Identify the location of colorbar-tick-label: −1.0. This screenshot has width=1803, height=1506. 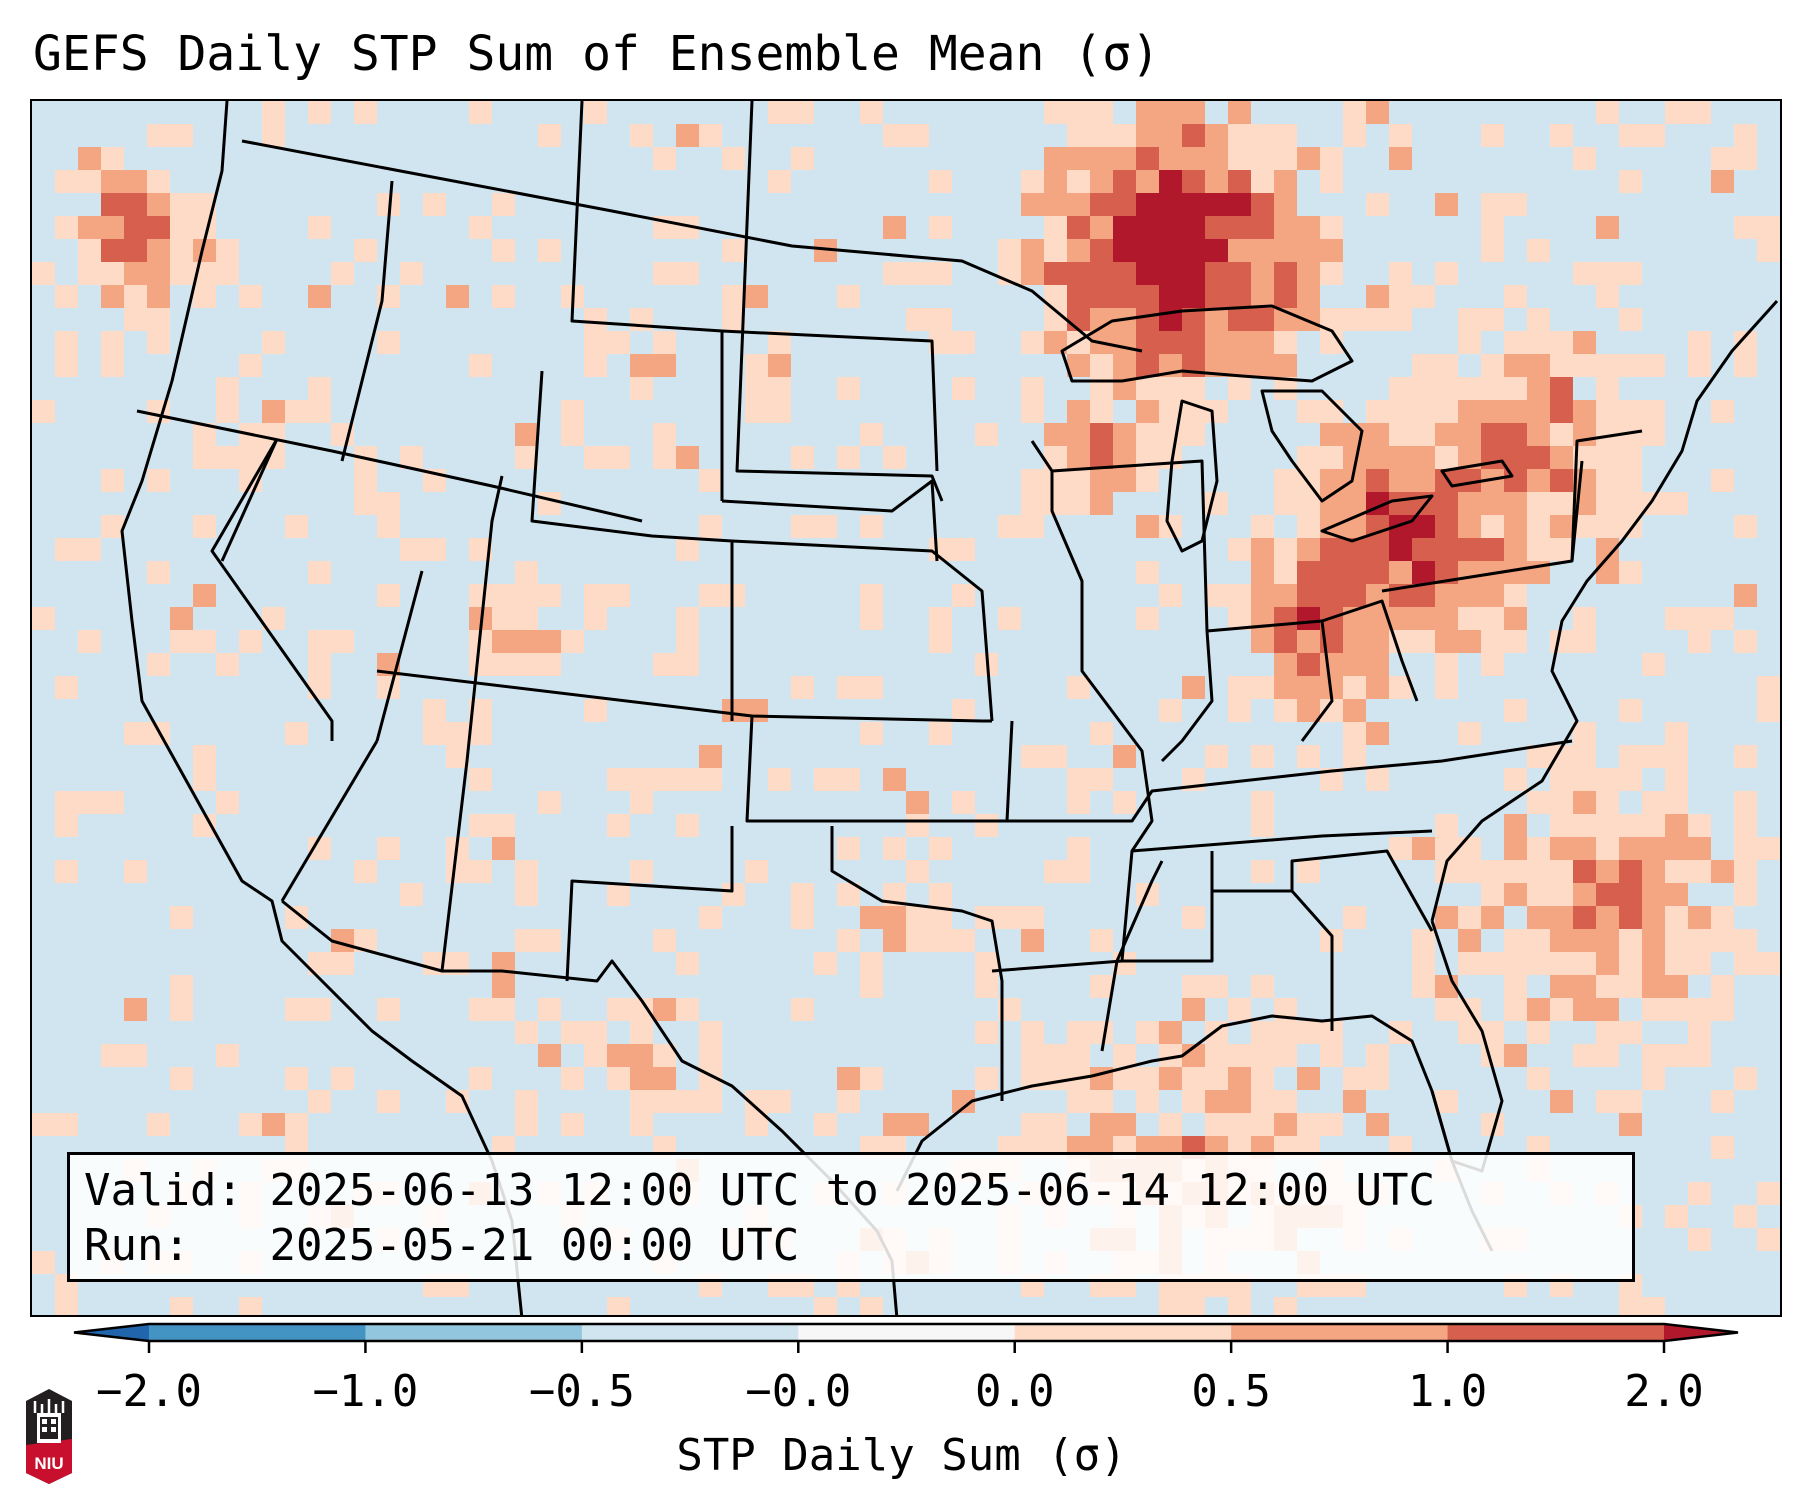
(365, 1391).